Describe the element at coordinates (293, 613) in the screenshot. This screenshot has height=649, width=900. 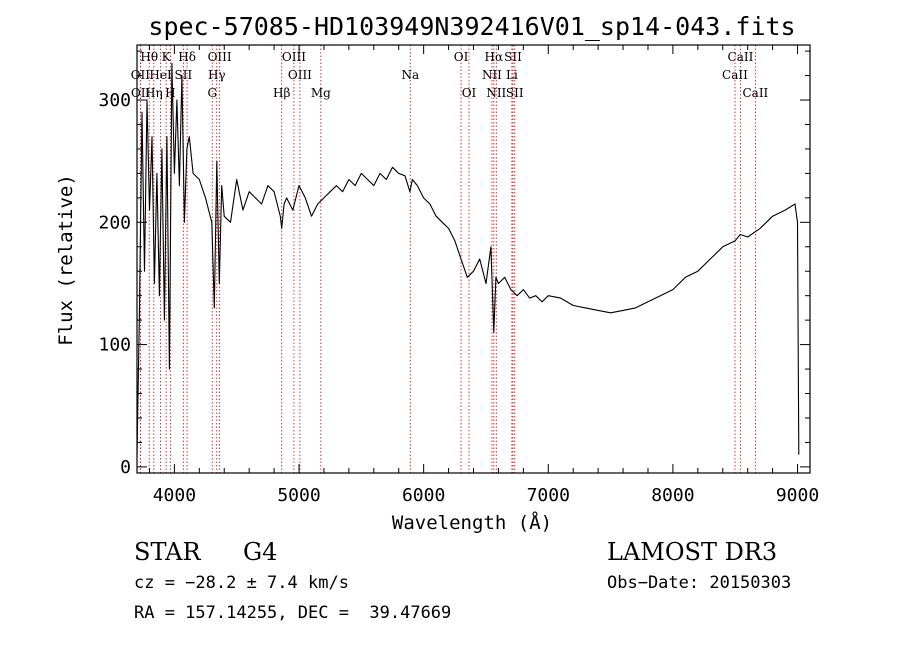
I see `coordinates-text: RA = 157.14255, DEC = 39.47669` at that location.